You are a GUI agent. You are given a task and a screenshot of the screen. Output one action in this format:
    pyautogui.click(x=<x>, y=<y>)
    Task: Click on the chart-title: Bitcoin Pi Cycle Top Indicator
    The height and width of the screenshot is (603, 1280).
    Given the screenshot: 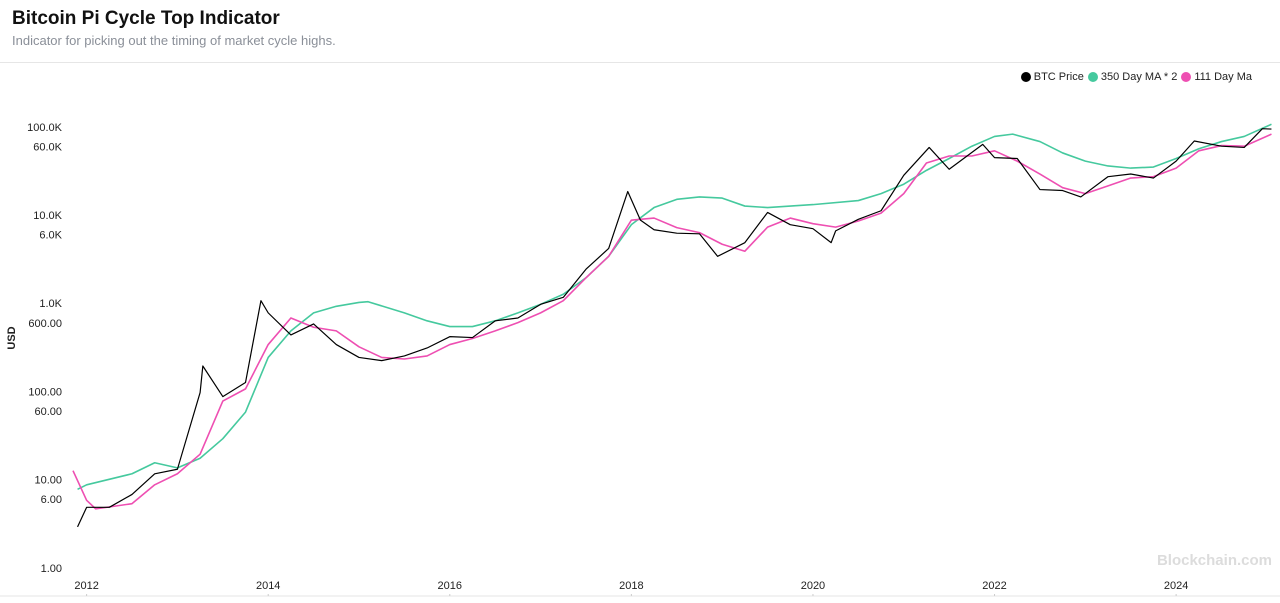 What is the action you would take?
    pyautogui.click(x=146, y=18)
    